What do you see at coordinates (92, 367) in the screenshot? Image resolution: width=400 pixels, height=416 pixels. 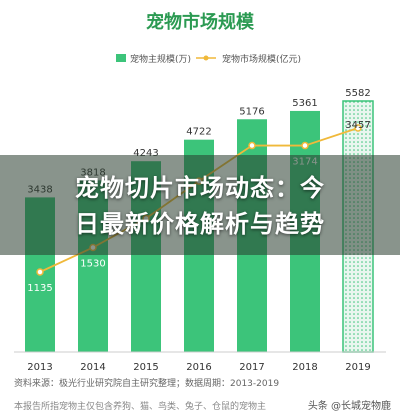 I see `x-tick-label: 2014` at bounding box center [92, 367].